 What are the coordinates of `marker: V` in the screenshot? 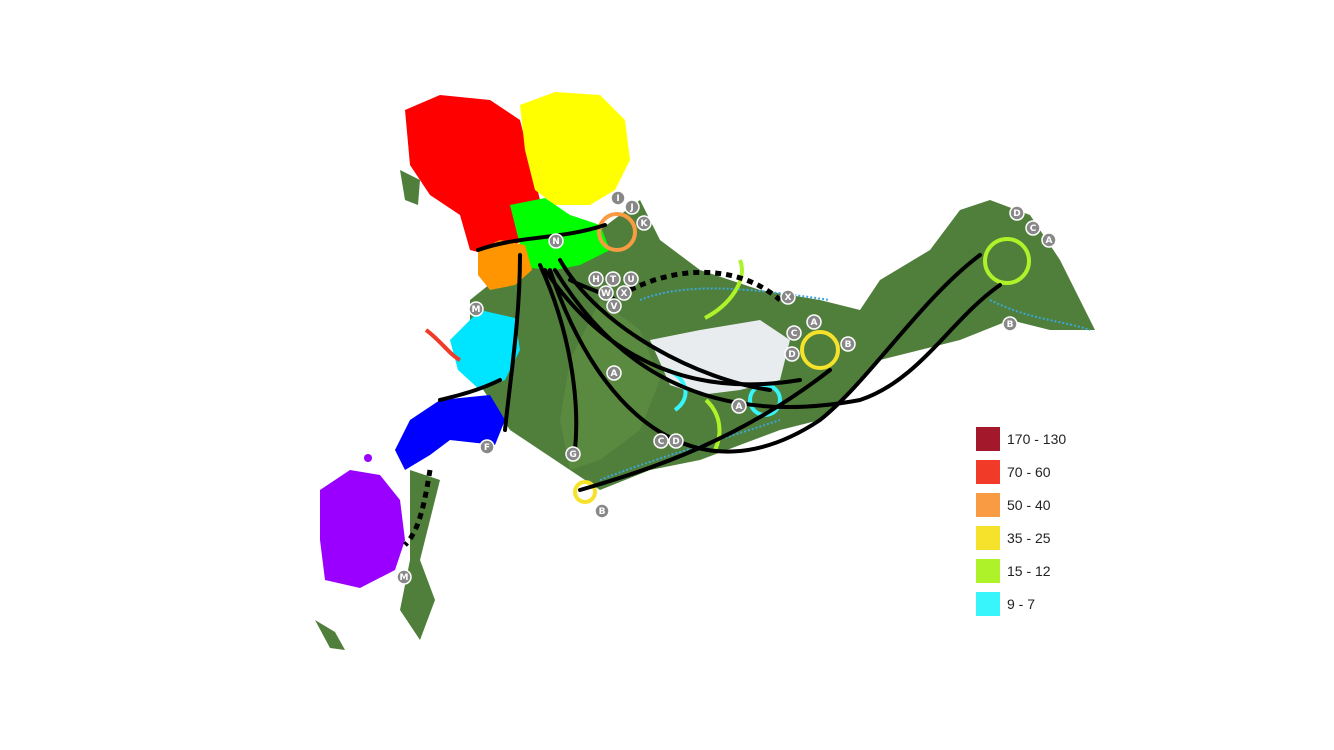 It's located at (614, 306).